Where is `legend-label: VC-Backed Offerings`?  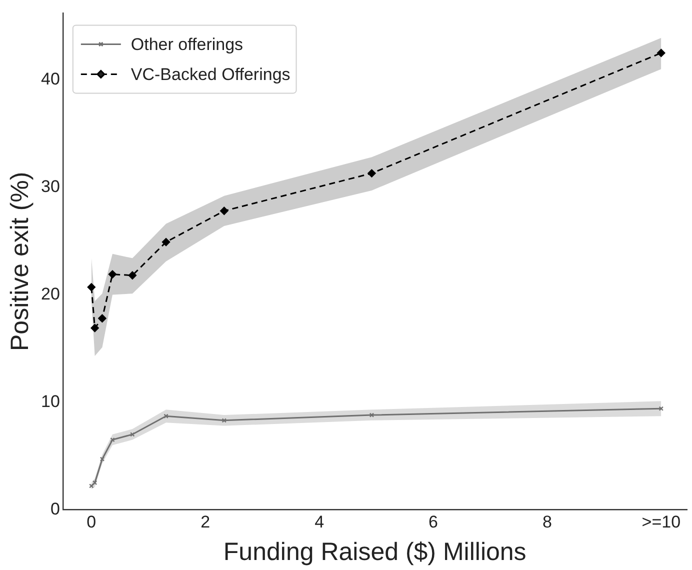
legend-label: VC-Backed Offerings is located at coordinates (210, 74).